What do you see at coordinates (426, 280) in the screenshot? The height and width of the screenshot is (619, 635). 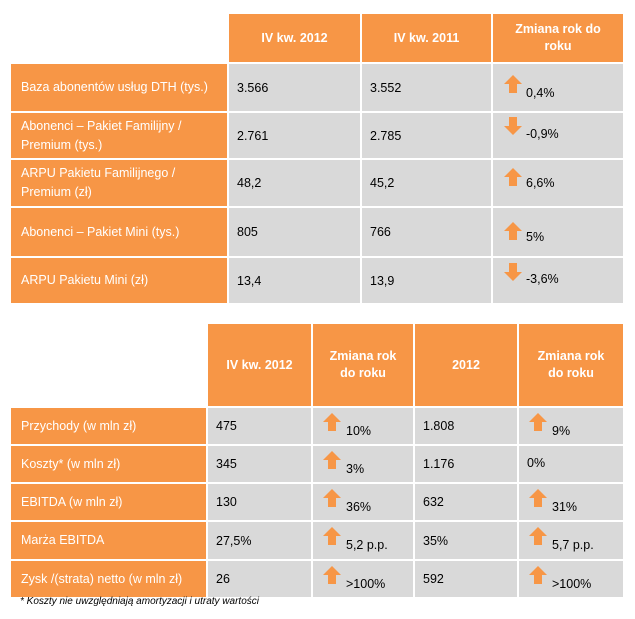 I see `t1-cell-q4-2011: 13,9` at bounding box center [426, 280].